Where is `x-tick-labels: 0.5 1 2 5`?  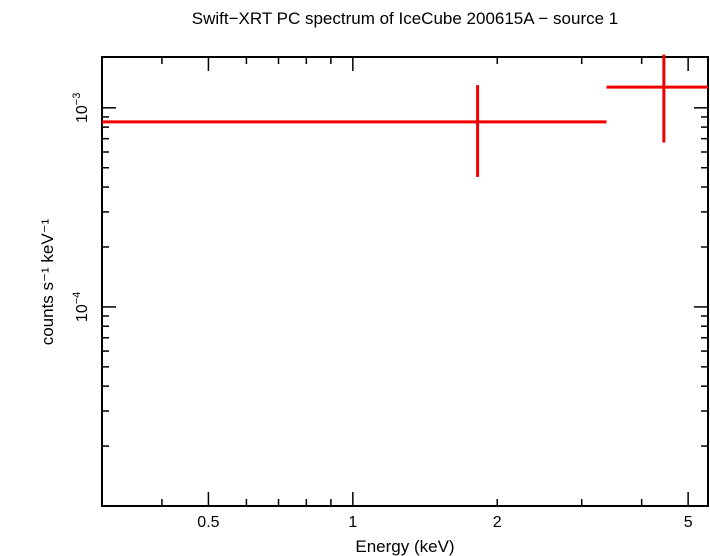
x-tick-labels: 0.5 1 2 5 is located at coordinates (444, 522).